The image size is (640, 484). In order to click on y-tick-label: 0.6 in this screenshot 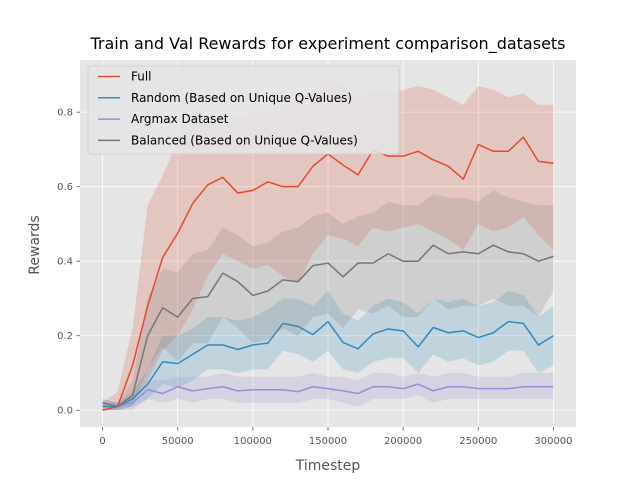, I will do `click(65, 187)`.